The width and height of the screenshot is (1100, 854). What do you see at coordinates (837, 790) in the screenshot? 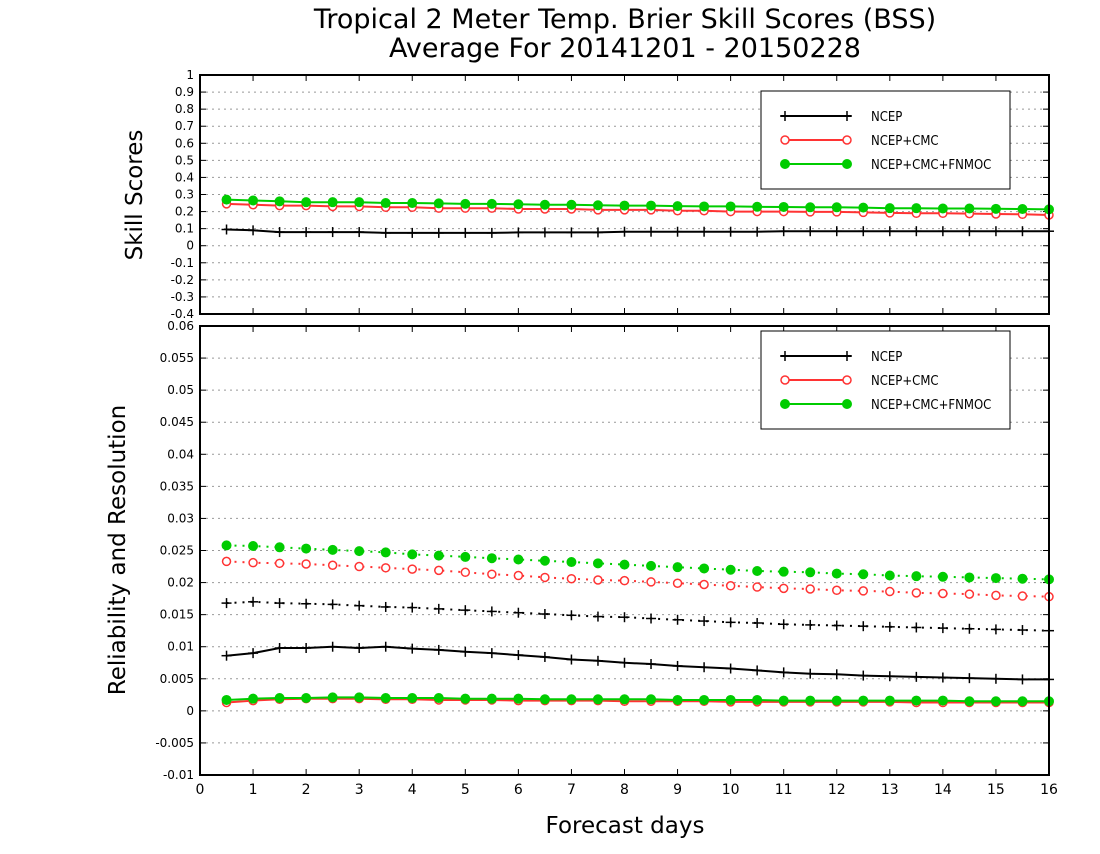
I see `bottom-panel-x-tick-label: 12` at bounding box center [837, 790].